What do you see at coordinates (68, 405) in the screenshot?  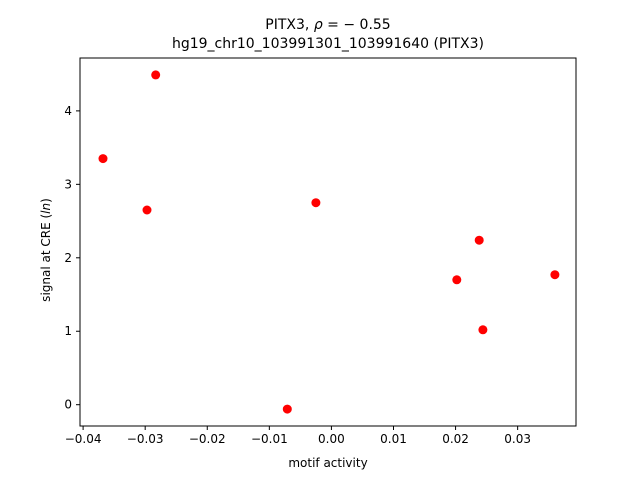 I see `y-tick-label: 0` at bounding box center [68, 405].